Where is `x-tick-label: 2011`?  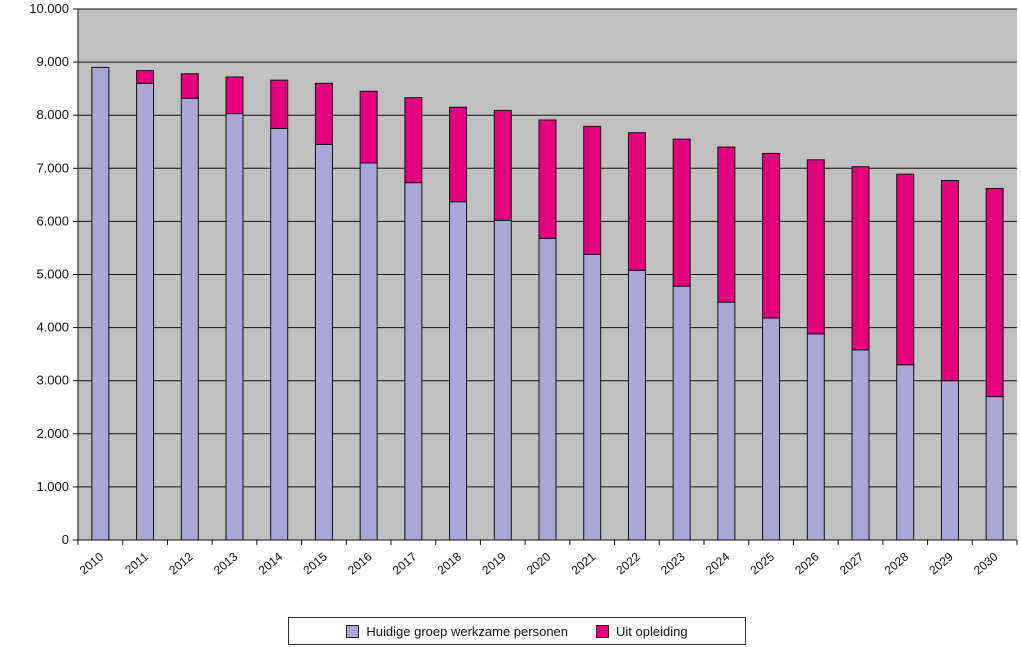
x-tick-label: 2011 is located at coordinates (136, 563).